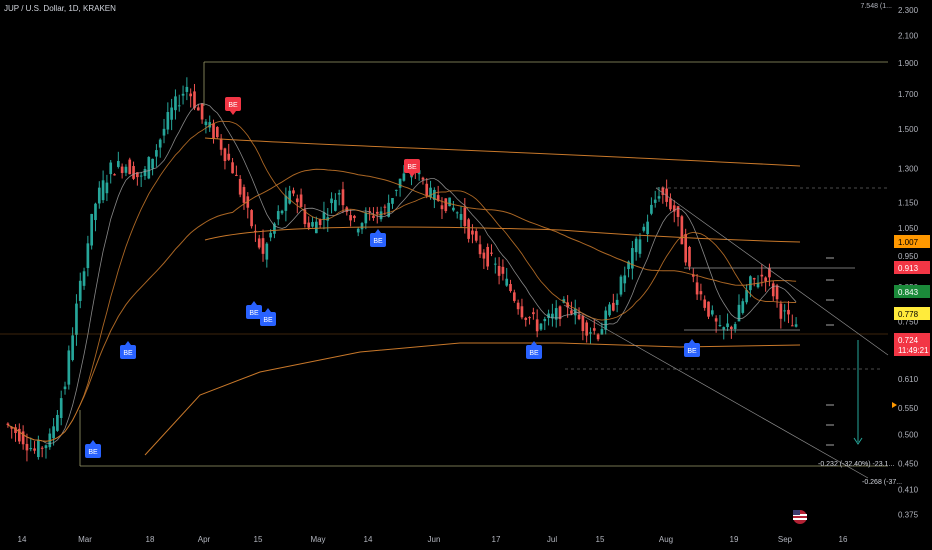  I want to click on price-label-bg, so click(912, 349).